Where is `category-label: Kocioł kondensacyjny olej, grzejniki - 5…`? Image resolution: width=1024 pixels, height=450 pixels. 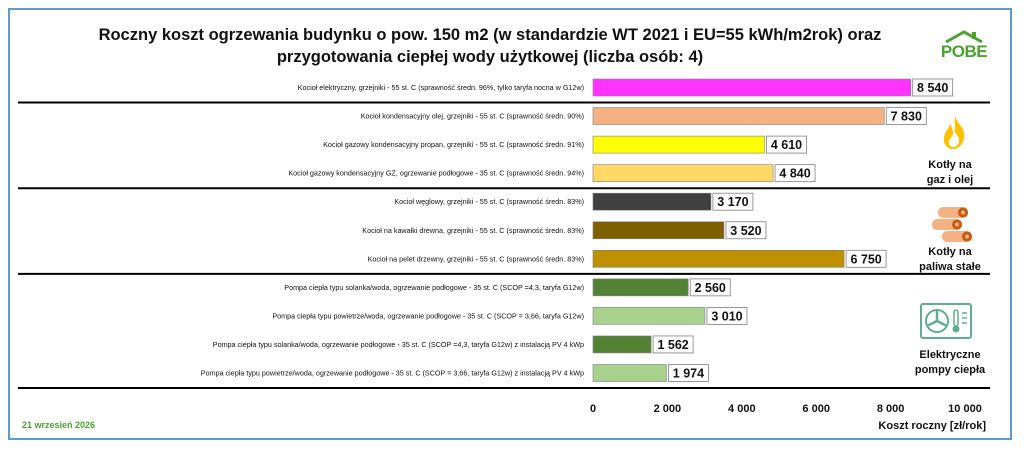
category-label: Kocioł kondensacyjny olej, grzejniki - 5… is located at coordinates (472, 116).